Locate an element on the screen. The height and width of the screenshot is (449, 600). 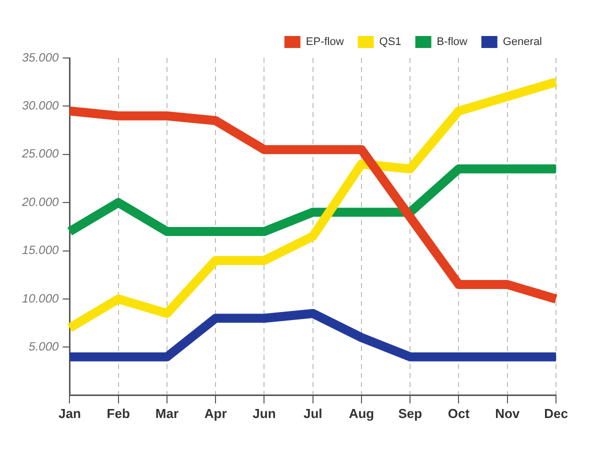
x-tick-label: Nov is located at coordinates (507, 413).